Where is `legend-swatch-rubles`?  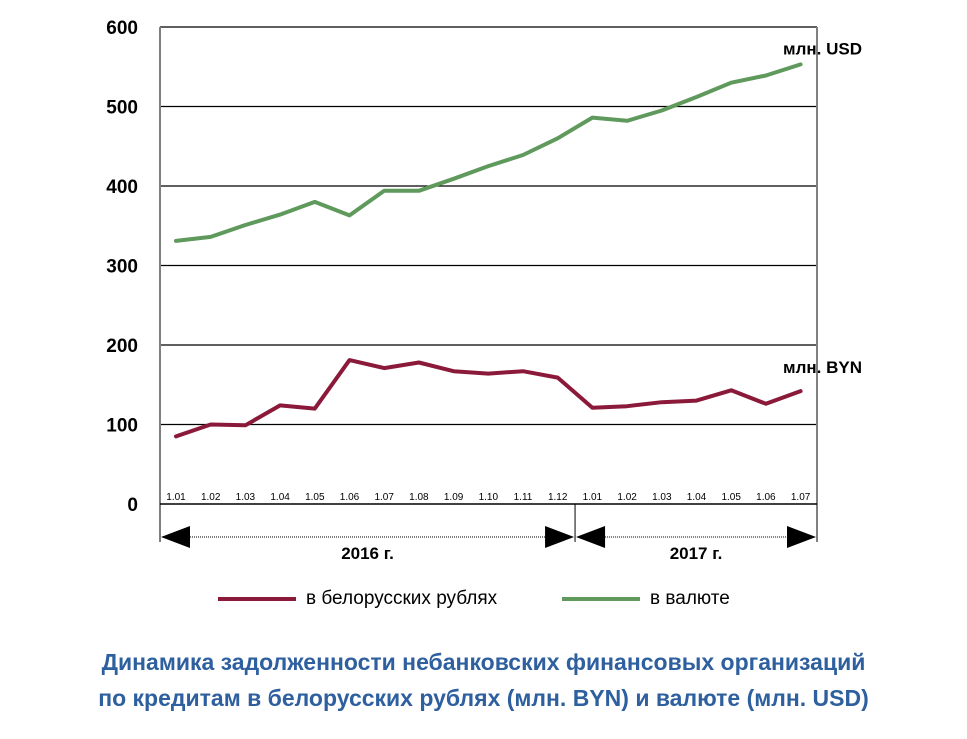 legend-swatch-rubles is located at coordinates (257, 599).